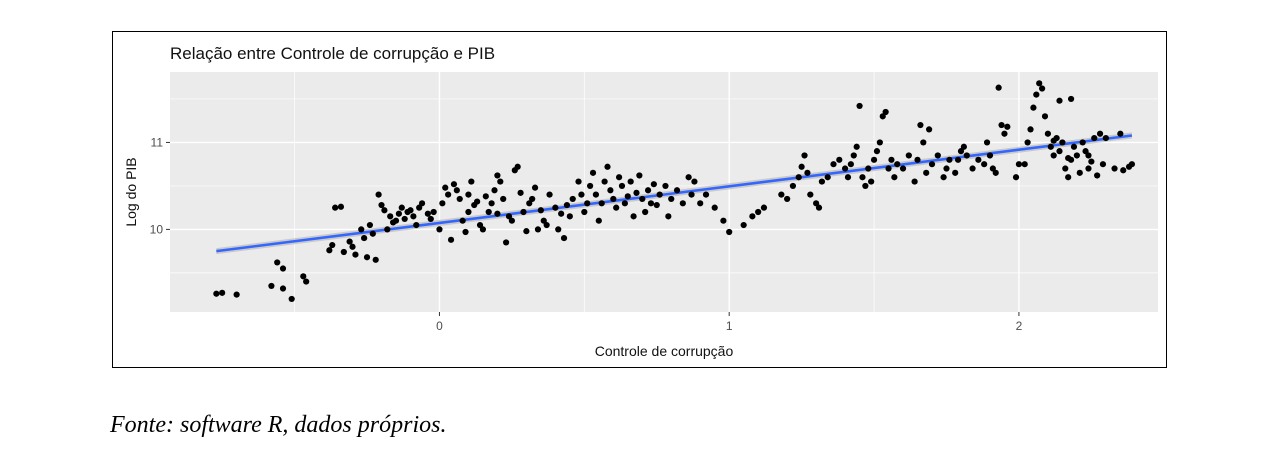  Describe the element at coordinates (664, 351) in the screenshot. I see `x-axis-title: Controle de corrupção` at that location.